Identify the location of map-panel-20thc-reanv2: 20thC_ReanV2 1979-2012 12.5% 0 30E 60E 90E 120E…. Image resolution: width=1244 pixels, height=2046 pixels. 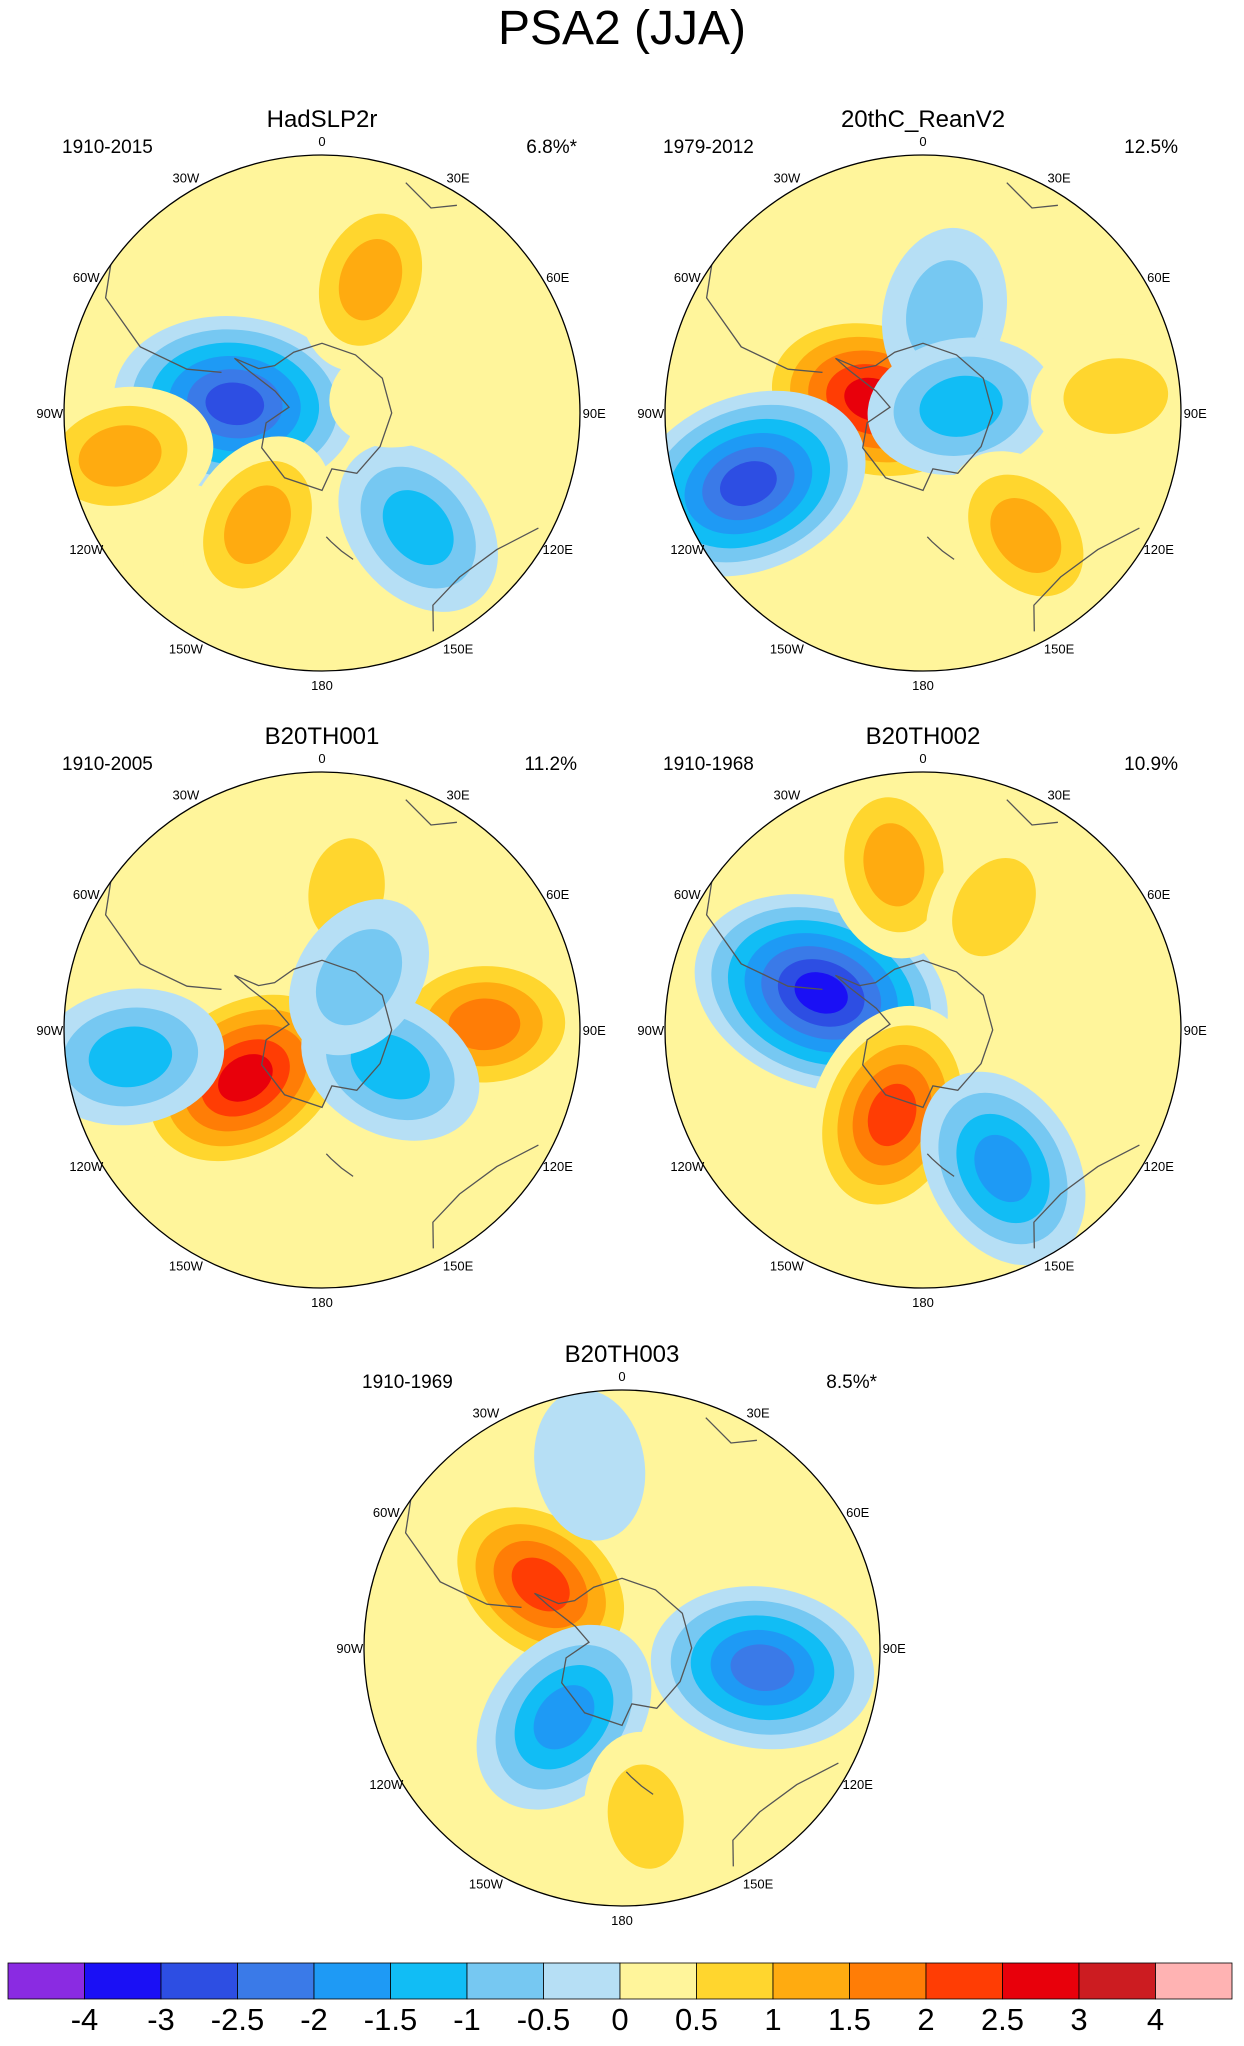
(922, 399).